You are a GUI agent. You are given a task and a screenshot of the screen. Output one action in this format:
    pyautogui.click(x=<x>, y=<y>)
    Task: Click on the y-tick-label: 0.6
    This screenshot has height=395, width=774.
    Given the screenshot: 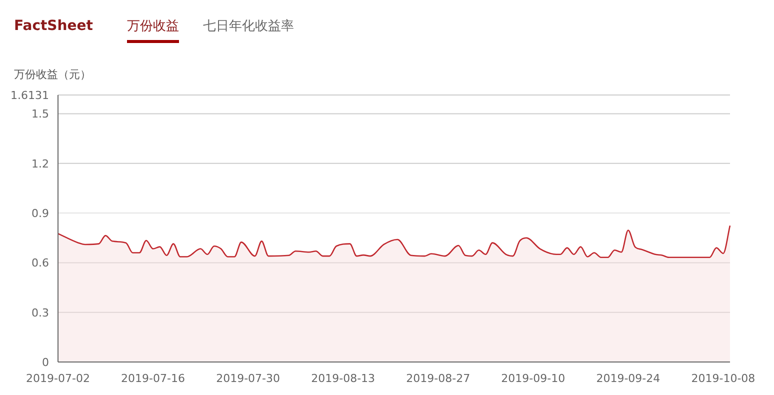 What is the action you would take?
    pyautogui.click(x=40, y=263)
    